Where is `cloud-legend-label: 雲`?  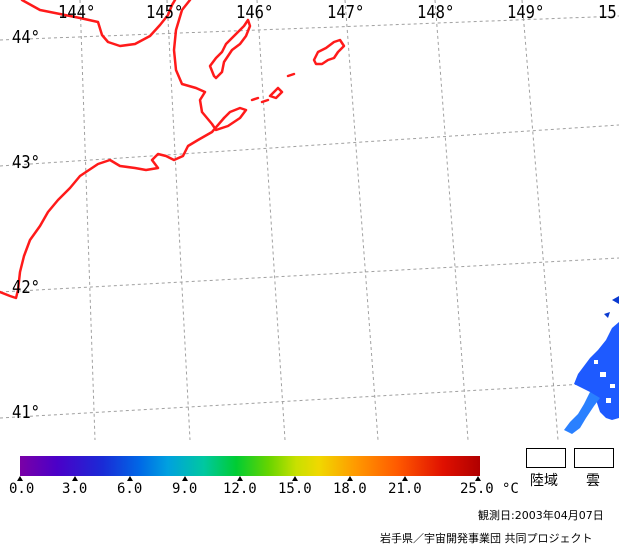
cloud-legend-label: 雲 is located at coordinates (593, 481).